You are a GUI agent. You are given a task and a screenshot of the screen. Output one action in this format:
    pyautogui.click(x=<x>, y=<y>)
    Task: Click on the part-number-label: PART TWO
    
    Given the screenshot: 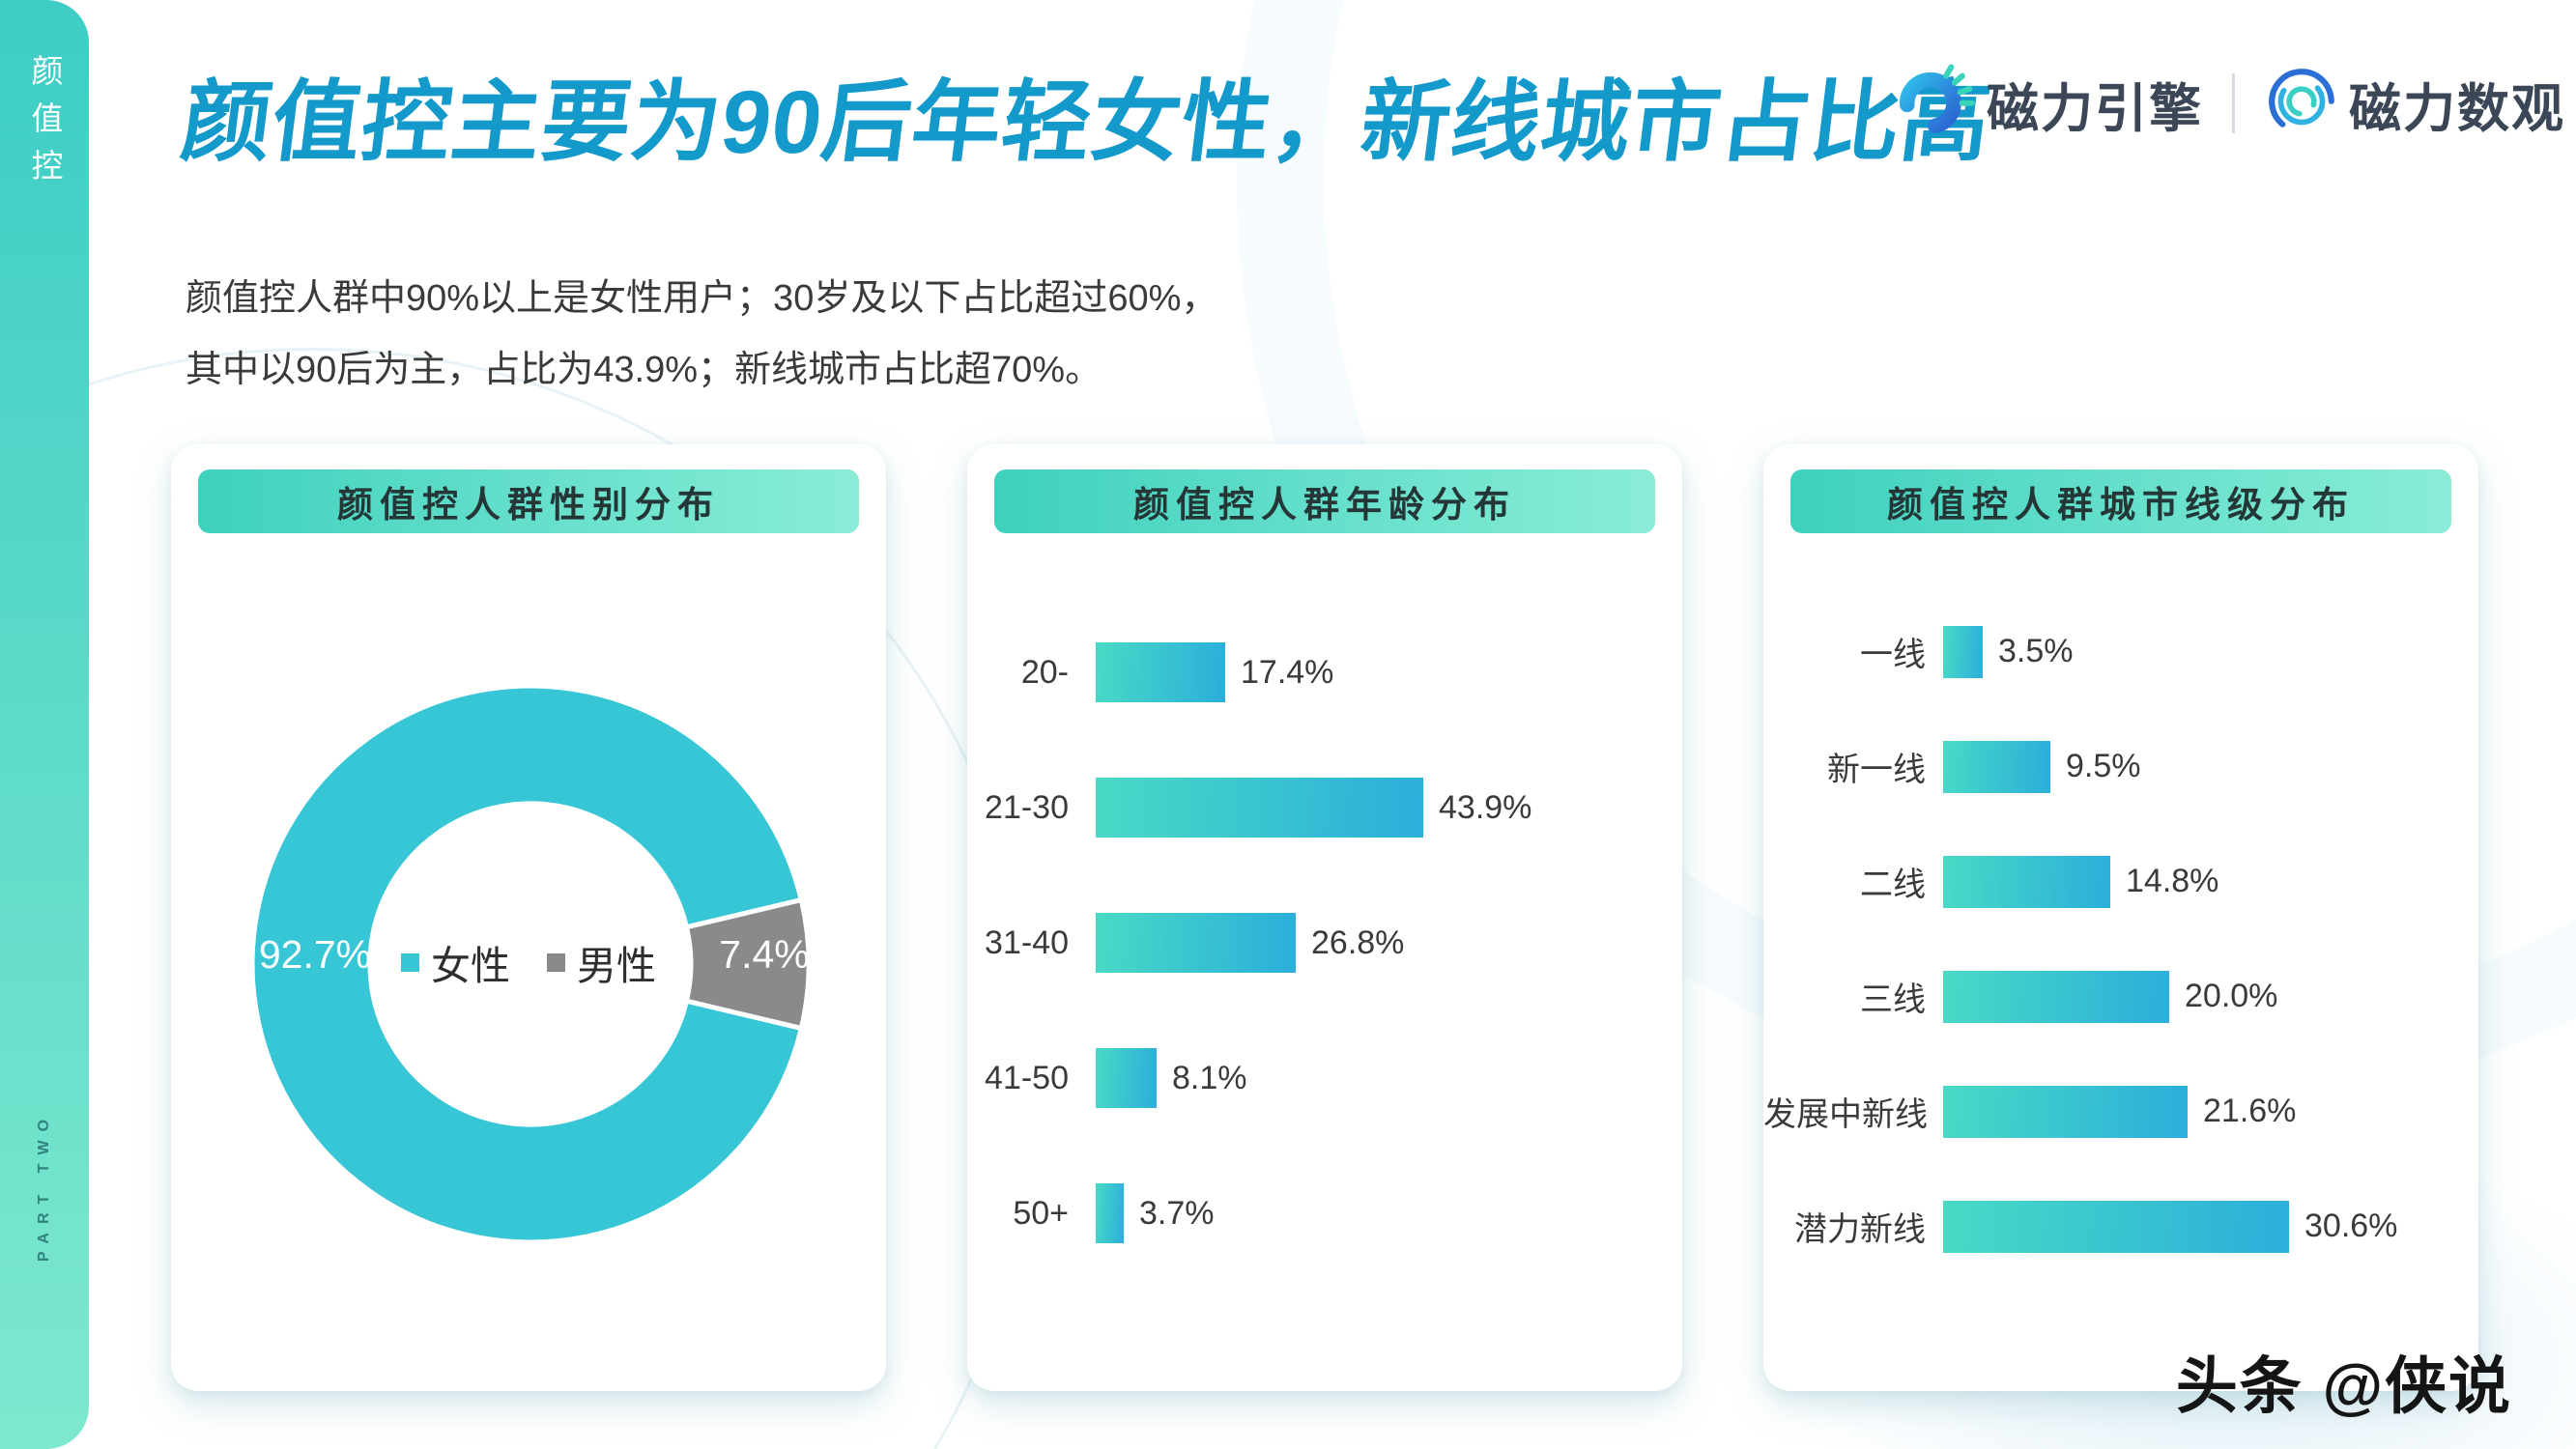 What is the action you would take?
    pyautogui.click(x=44, y=1186)
    